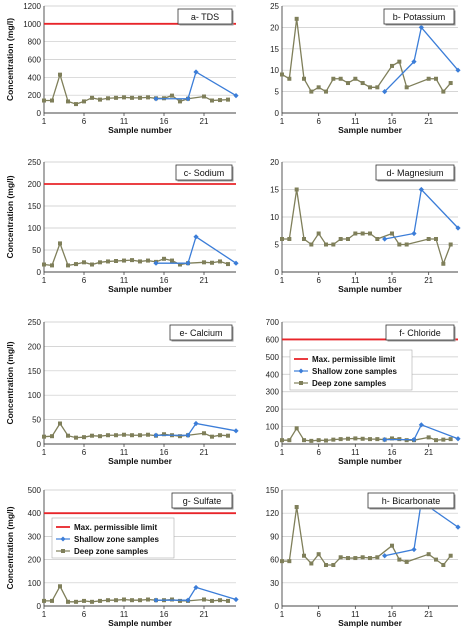  I want to click on y-tick-label: 60, so click(274, 560).